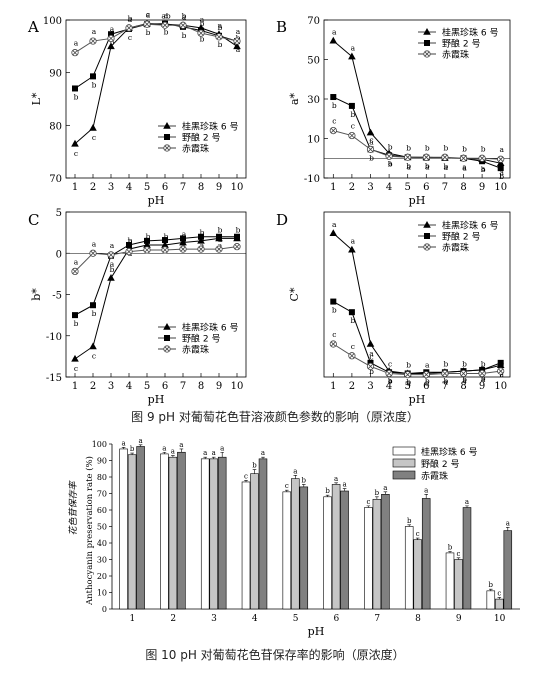 This screenshot has height=674, width=550. Describe the element at coordinates (219, 386) in the screenshot. I see `x-tick-label: 9` at that location.